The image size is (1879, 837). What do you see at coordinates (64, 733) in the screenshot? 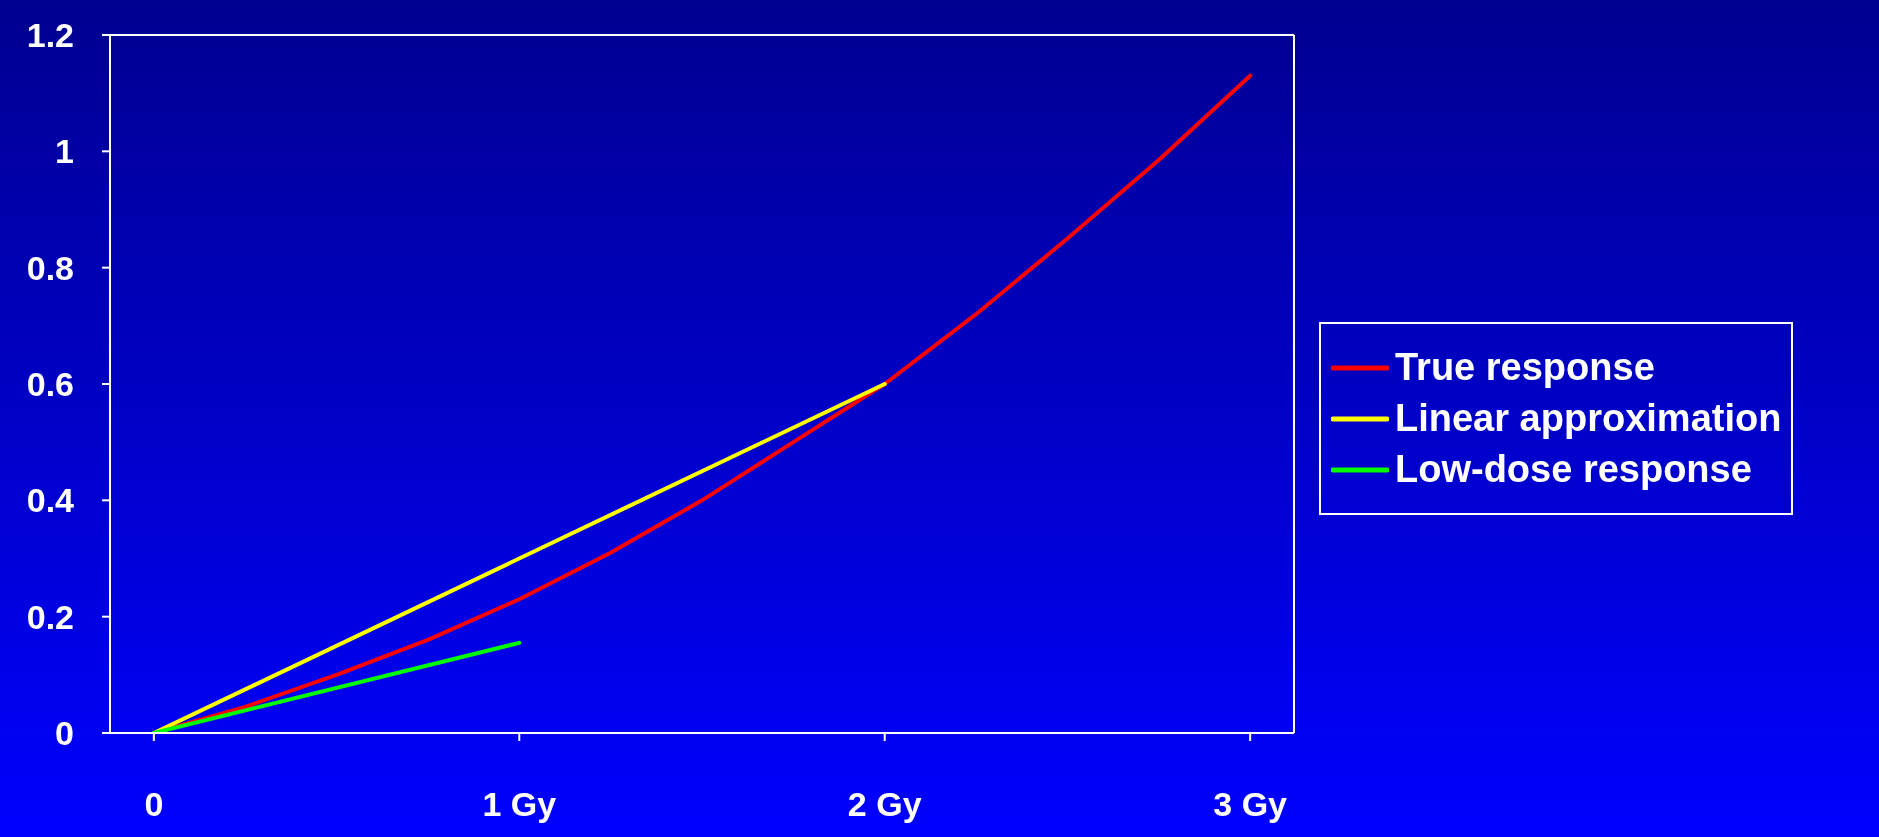
I see `y-tick-label: 0` at bounding box center [64, 733].